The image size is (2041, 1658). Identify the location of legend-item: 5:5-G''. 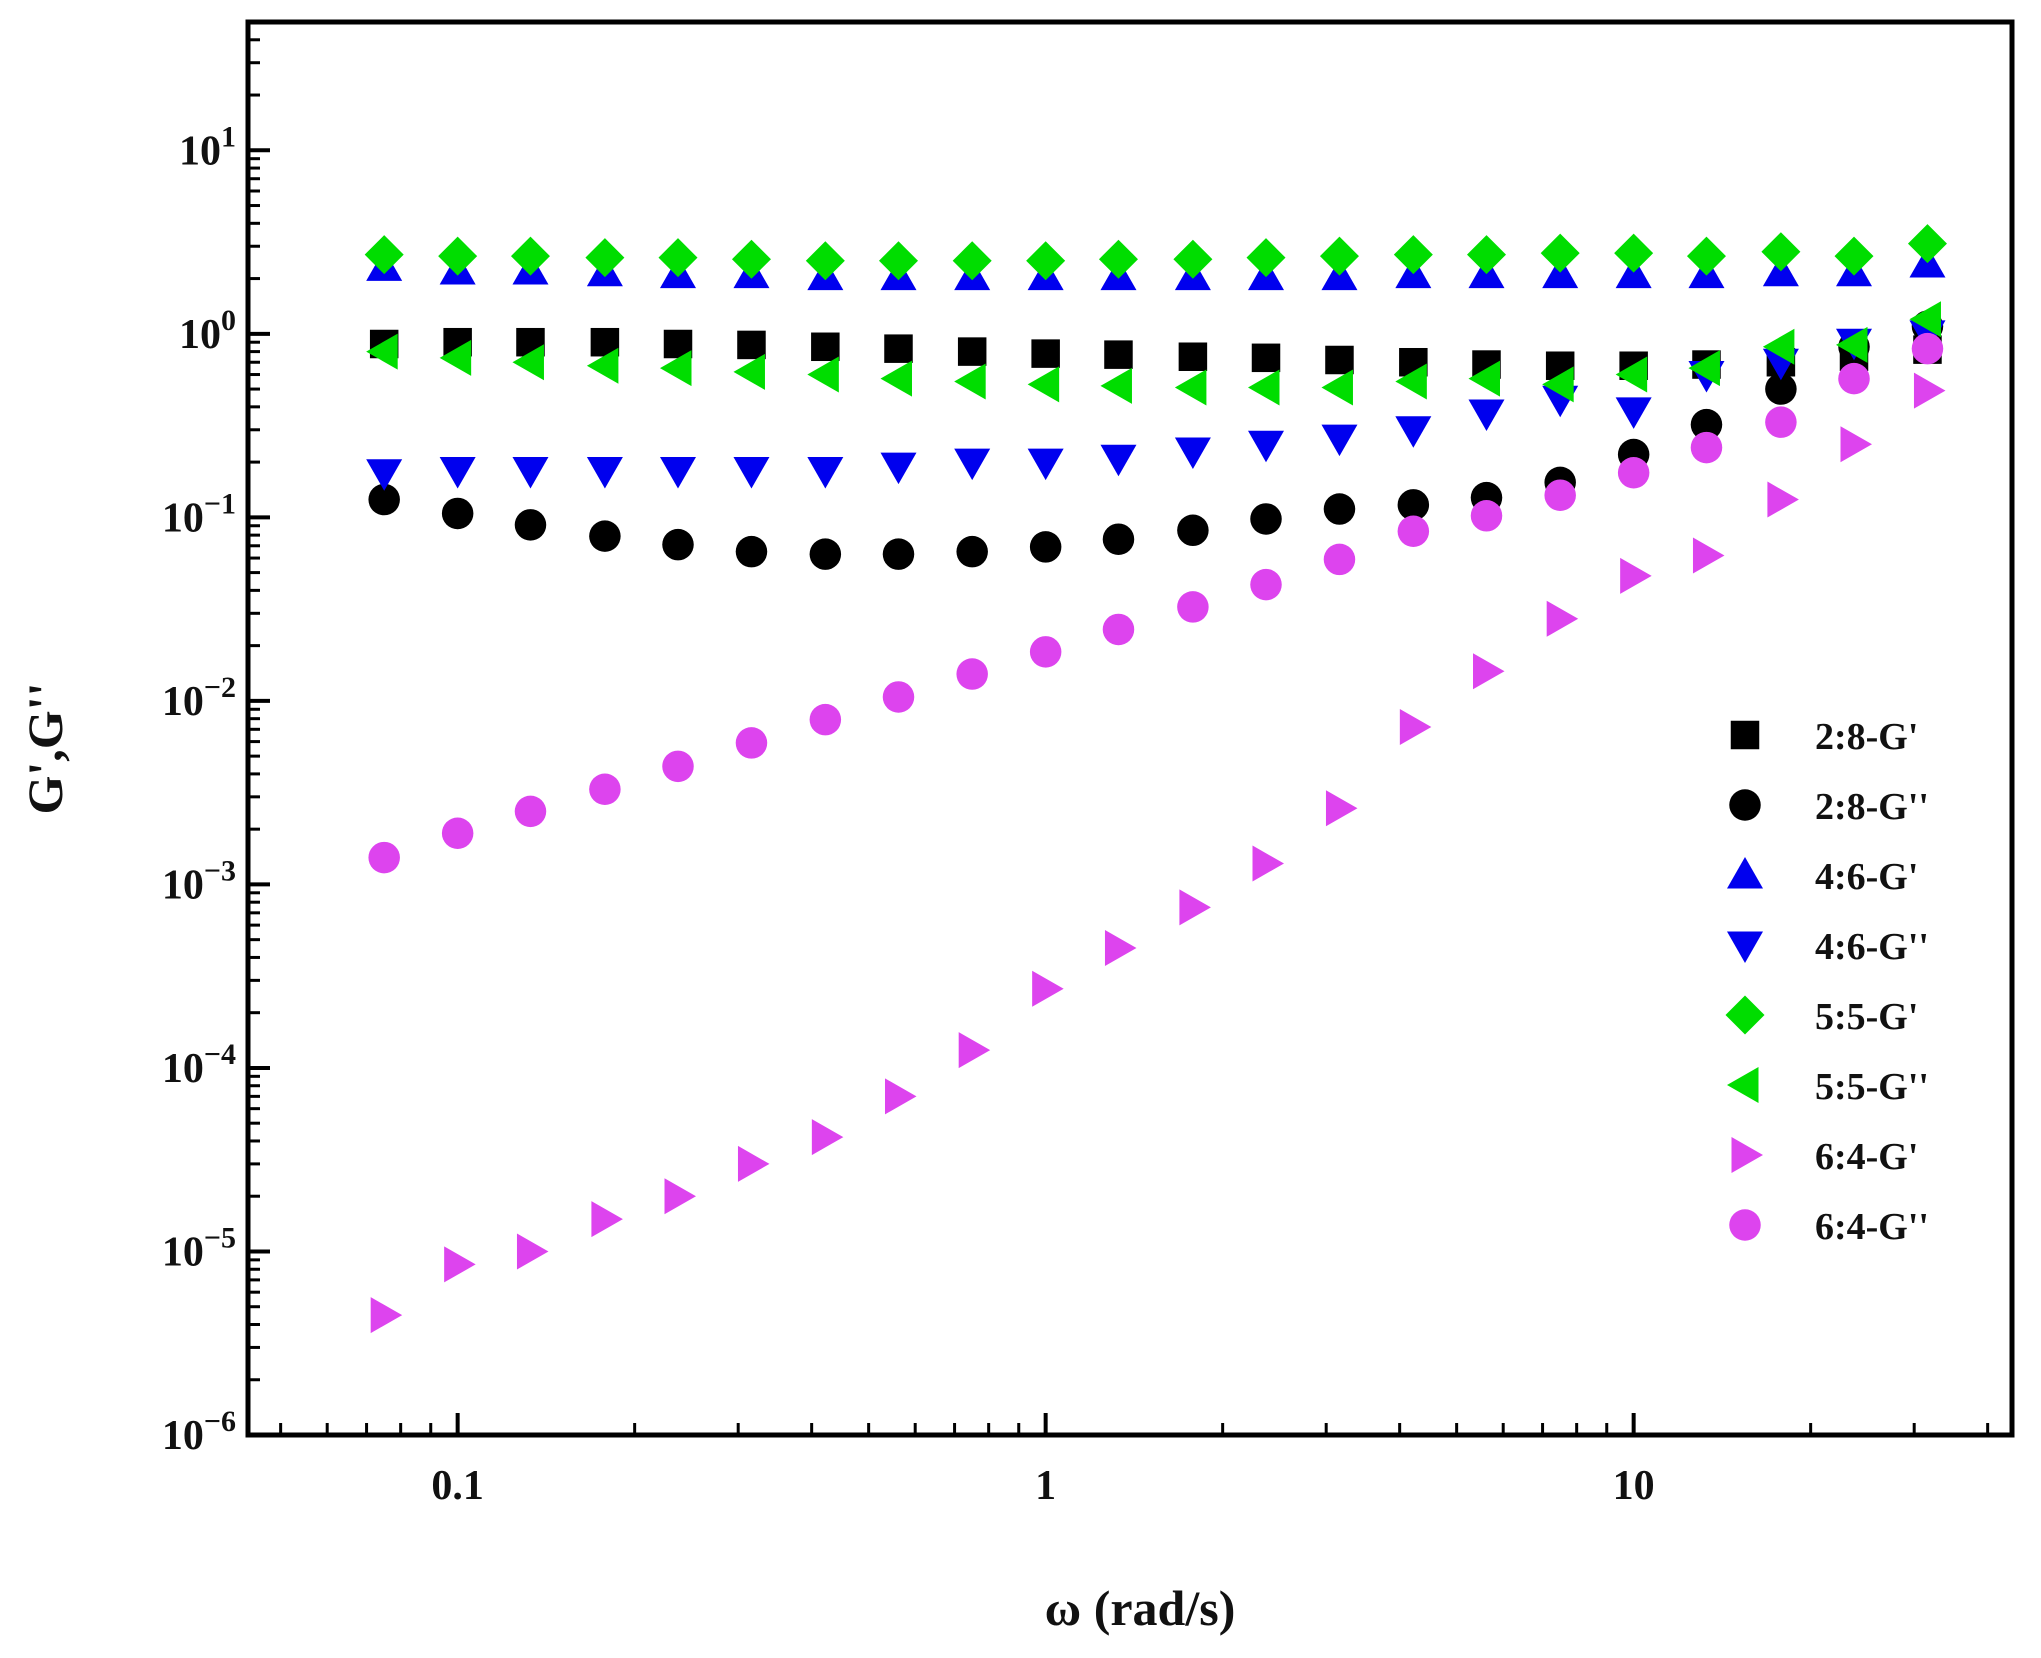
(1828, 1087).